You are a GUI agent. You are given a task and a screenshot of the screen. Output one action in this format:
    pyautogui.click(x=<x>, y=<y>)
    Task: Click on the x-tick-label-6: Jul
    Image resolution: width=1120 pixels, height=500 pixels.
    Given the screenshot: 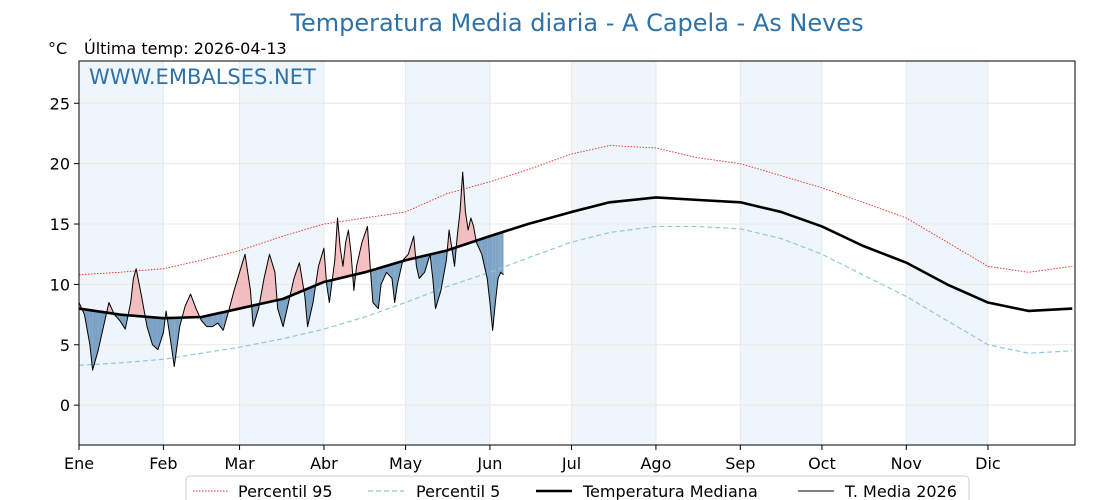 What is the action you would take?
    pyautogui.click(x=571, y=463)
    